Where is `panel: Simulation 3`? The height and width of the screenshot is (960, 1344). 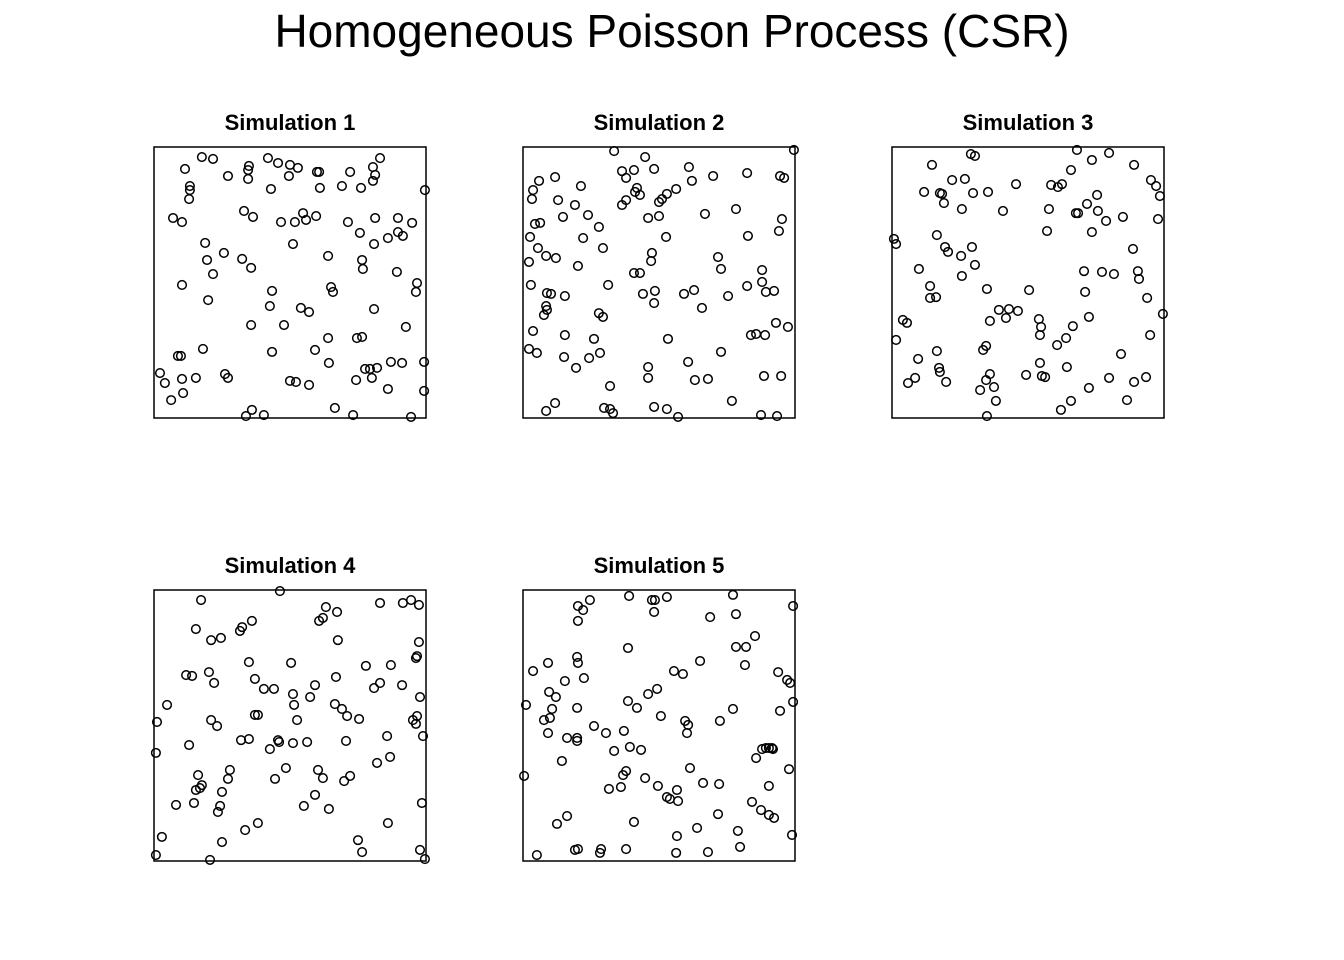 panel: Simulation 3 is located at coordinates (1028, 266).